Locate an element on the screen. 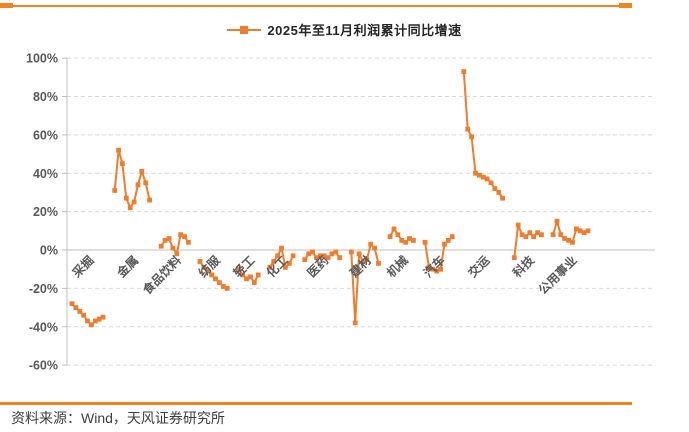 Image resolution: width=689 pixels, height=432 pixels. y-tick-label: 0% is located at coordinates (49, 251).